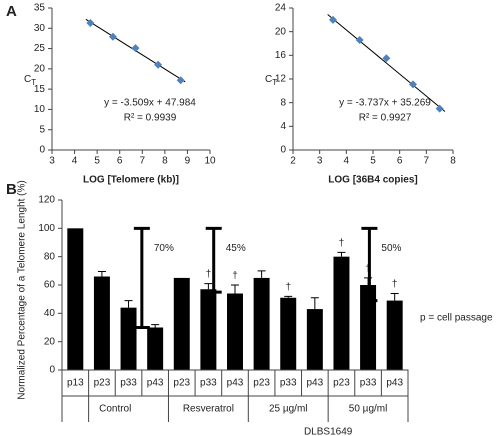  What do you see at coordinates (150, 118) in the screenshot?
I see `r-squared: R² = 0.9939` at bounding box center [150, 118].